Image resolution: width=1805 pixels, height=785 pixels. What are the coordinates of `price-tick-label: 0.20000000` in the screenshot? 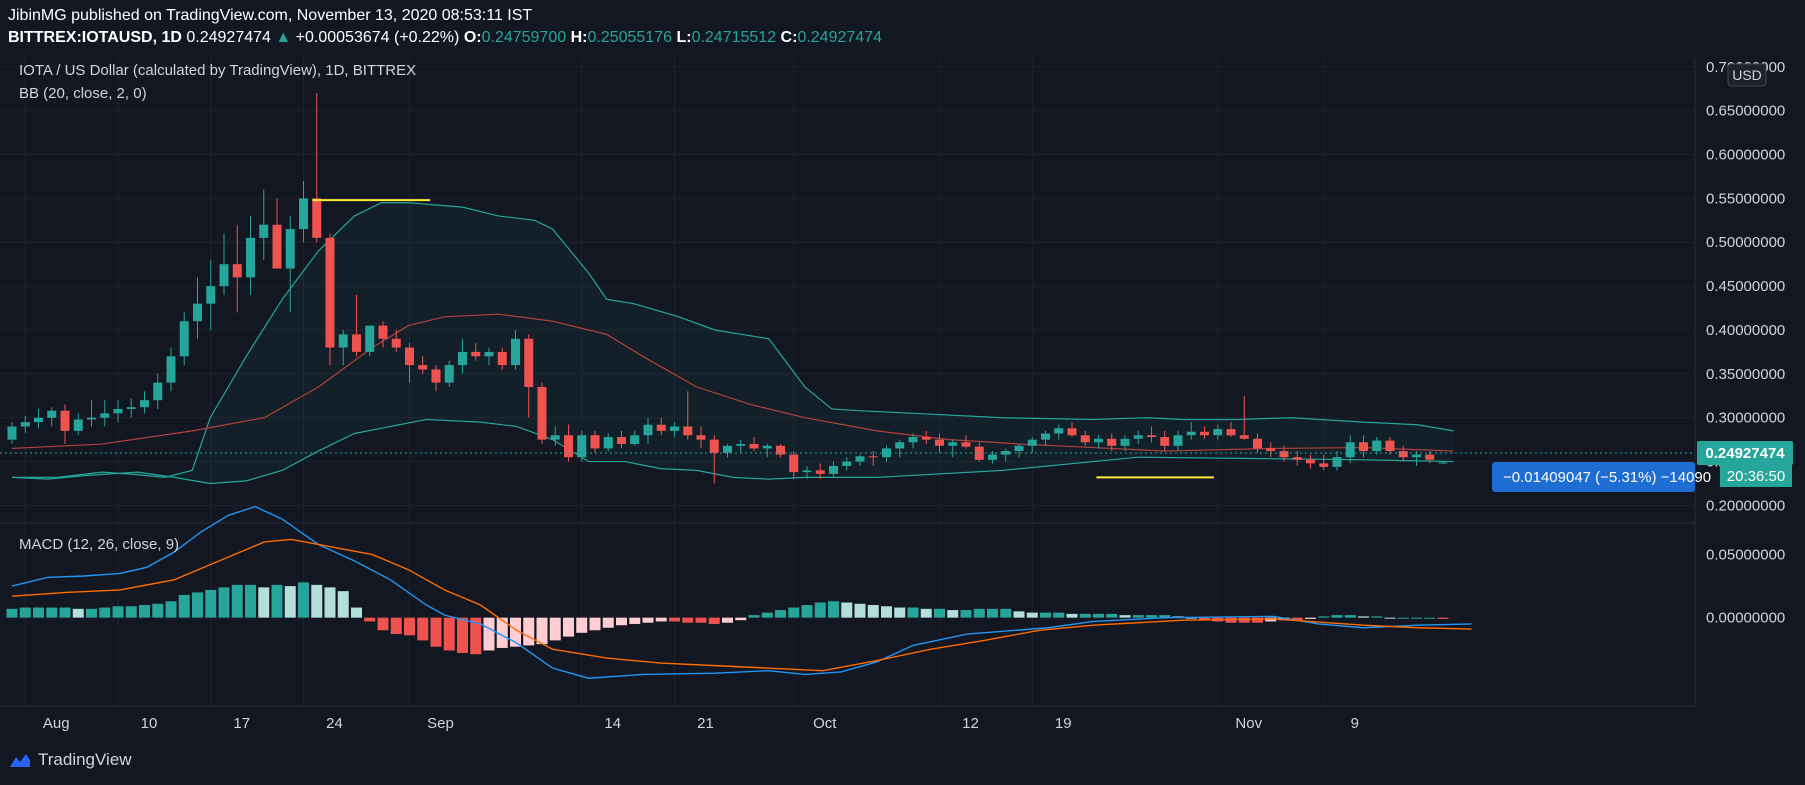 It's located at (1745, 505).